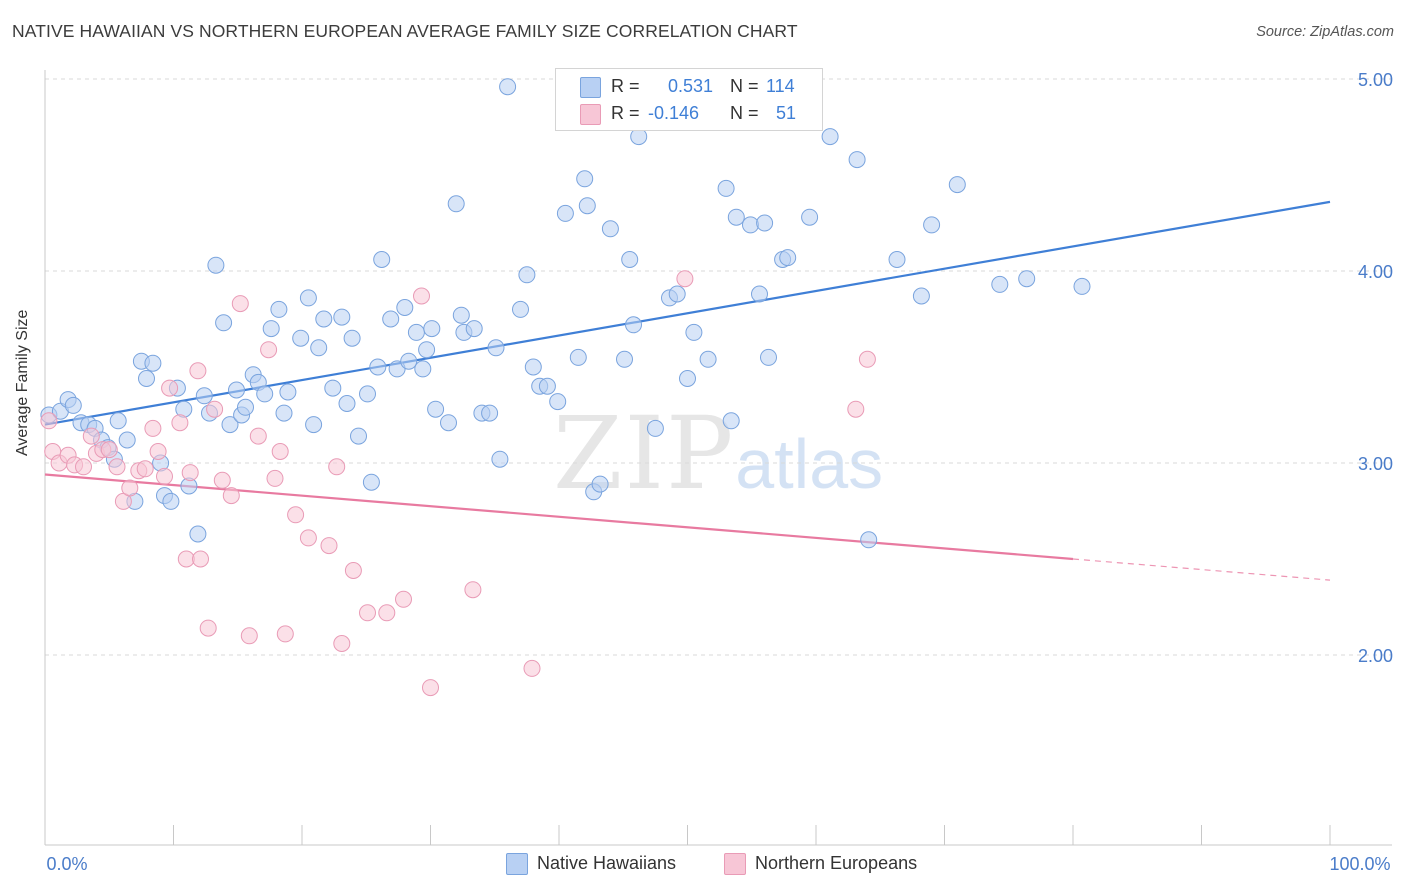  What do you see at coordinates (644, 453) in the screenshot?
I see `watermark-zip: ZIP` at bounding box center [644, 453].